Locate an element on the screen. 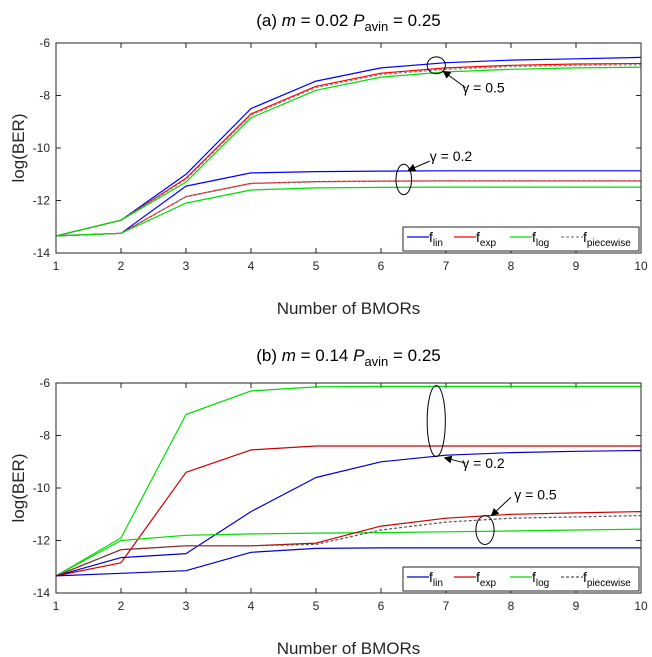 This screenshot has width=652, height=657. series-line-f-piecewise-gamma-0.5 is located at coordinates (348, 546).